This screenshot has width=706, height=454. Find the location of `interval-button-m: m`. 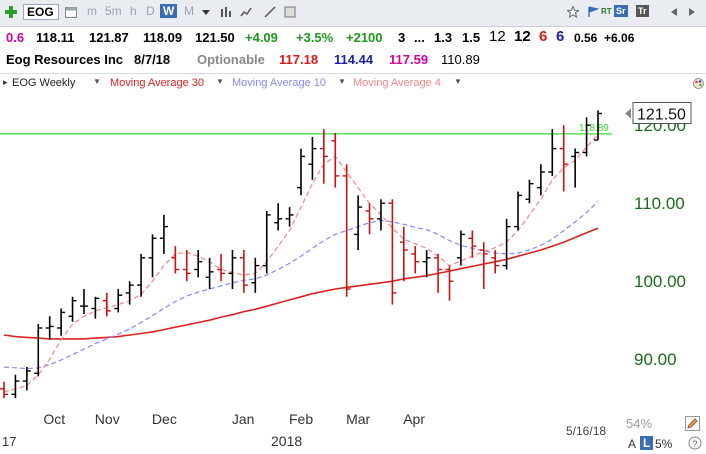

interval-button-m: m is located at coordinates (92, 11).